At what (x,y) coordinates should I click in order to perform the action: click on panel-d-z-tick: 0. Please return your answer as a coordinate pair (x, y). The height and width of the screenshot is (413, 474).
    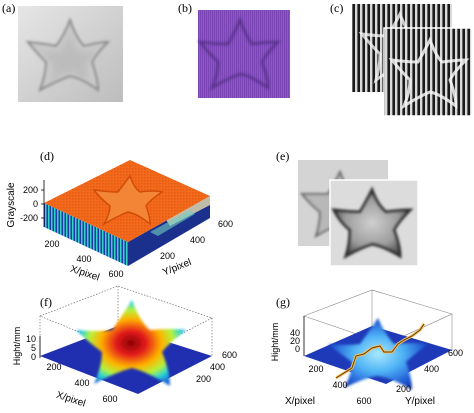
    Looking at the image, I should click on (35, 204).